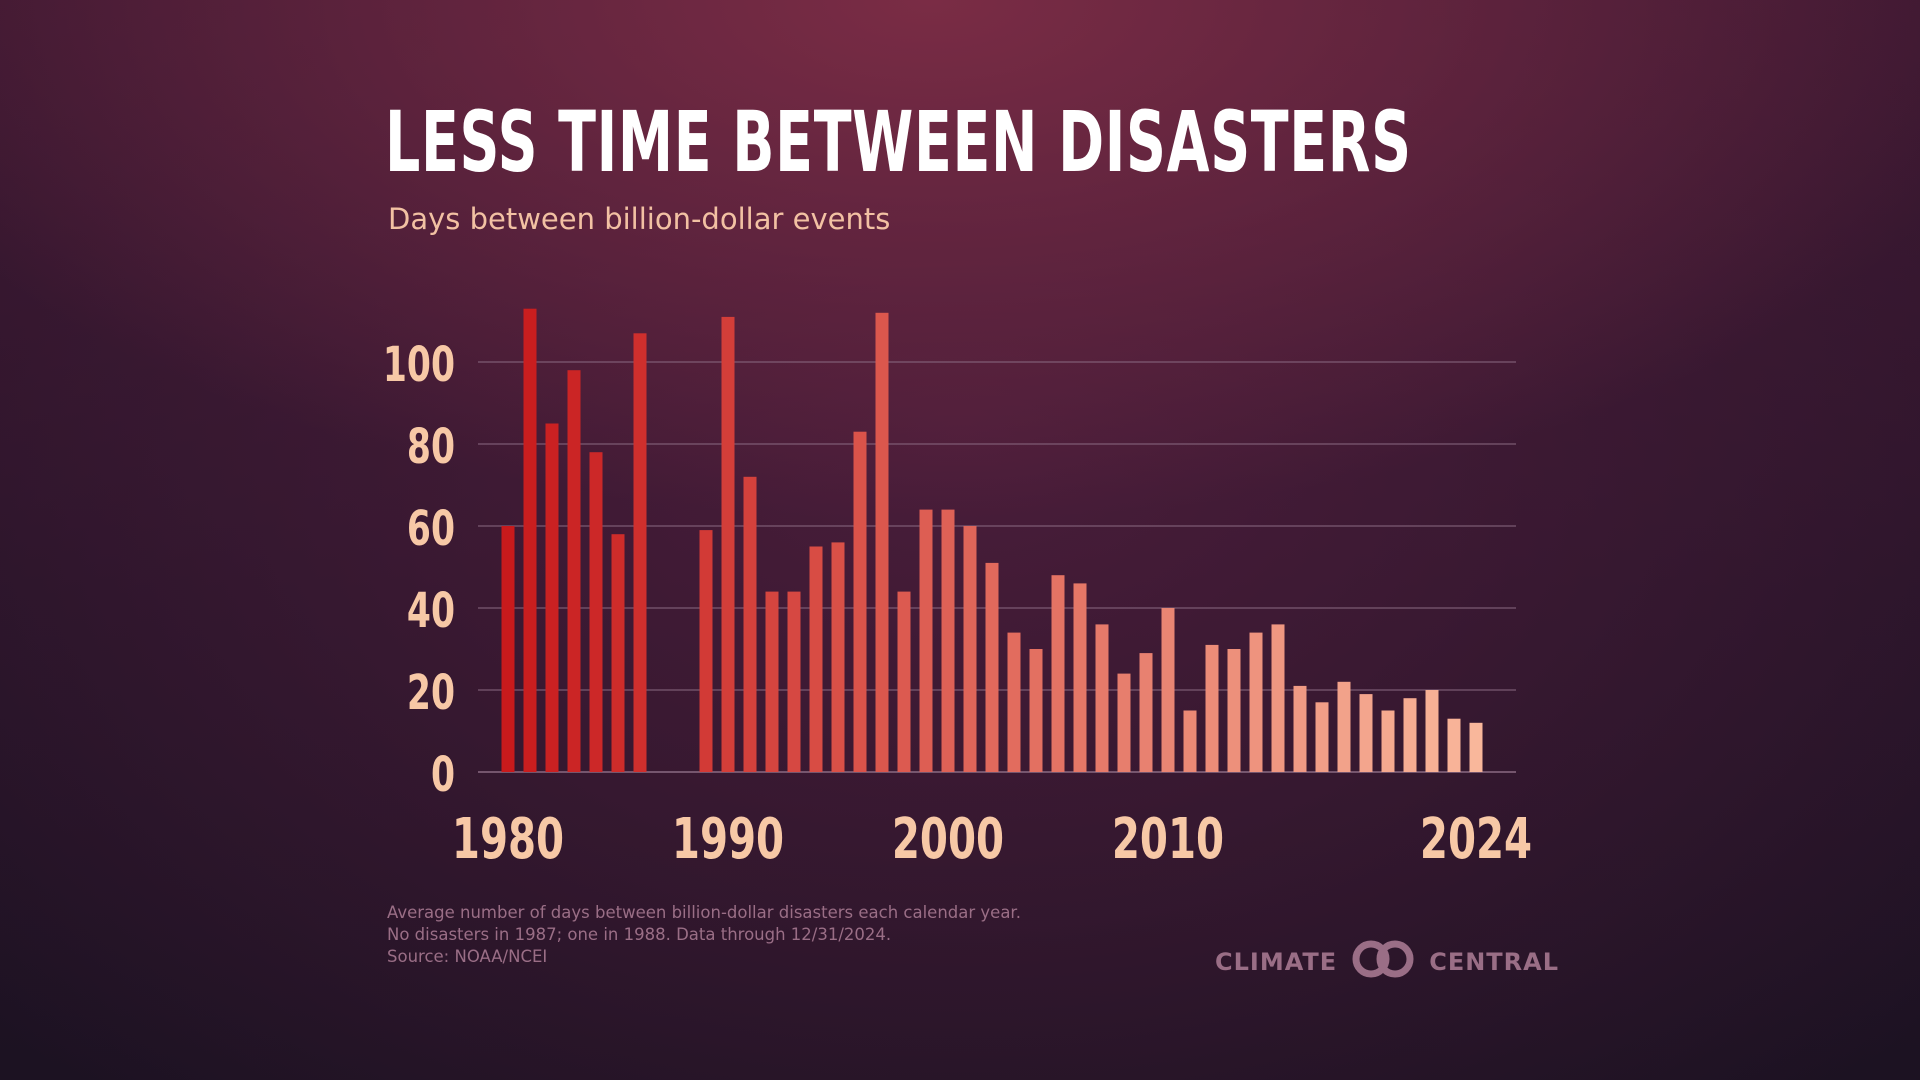  Describe the element at coordinates (1454, 745) in the screenshot. I see `bar-2023` at that location.